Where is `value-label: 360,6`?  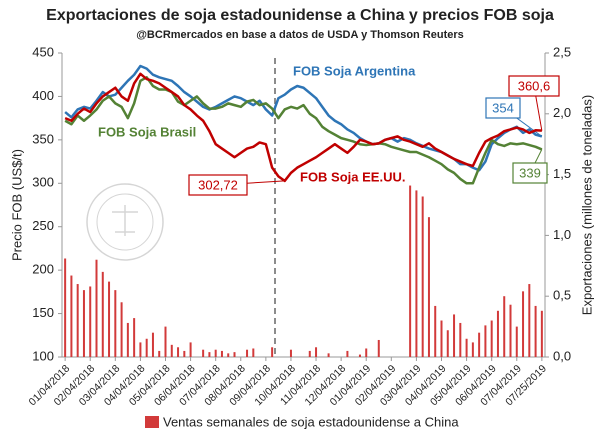 value-label: 360,6 is located at coordinates (534, 85).